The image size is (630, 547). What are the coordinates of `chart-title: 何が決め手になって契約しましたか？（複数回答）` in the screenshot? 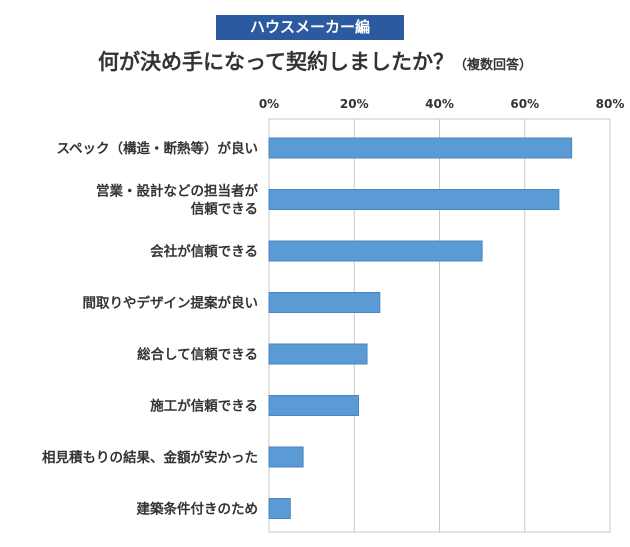 It's located at (315, 61).